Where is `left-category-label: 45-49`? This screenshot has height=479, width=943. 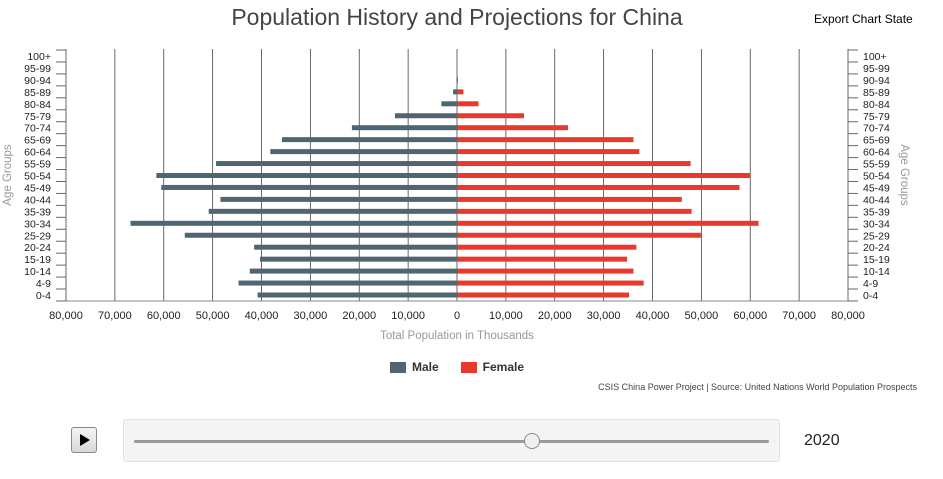
left-category-label: 45-49 is located at coordinates (37, 188).